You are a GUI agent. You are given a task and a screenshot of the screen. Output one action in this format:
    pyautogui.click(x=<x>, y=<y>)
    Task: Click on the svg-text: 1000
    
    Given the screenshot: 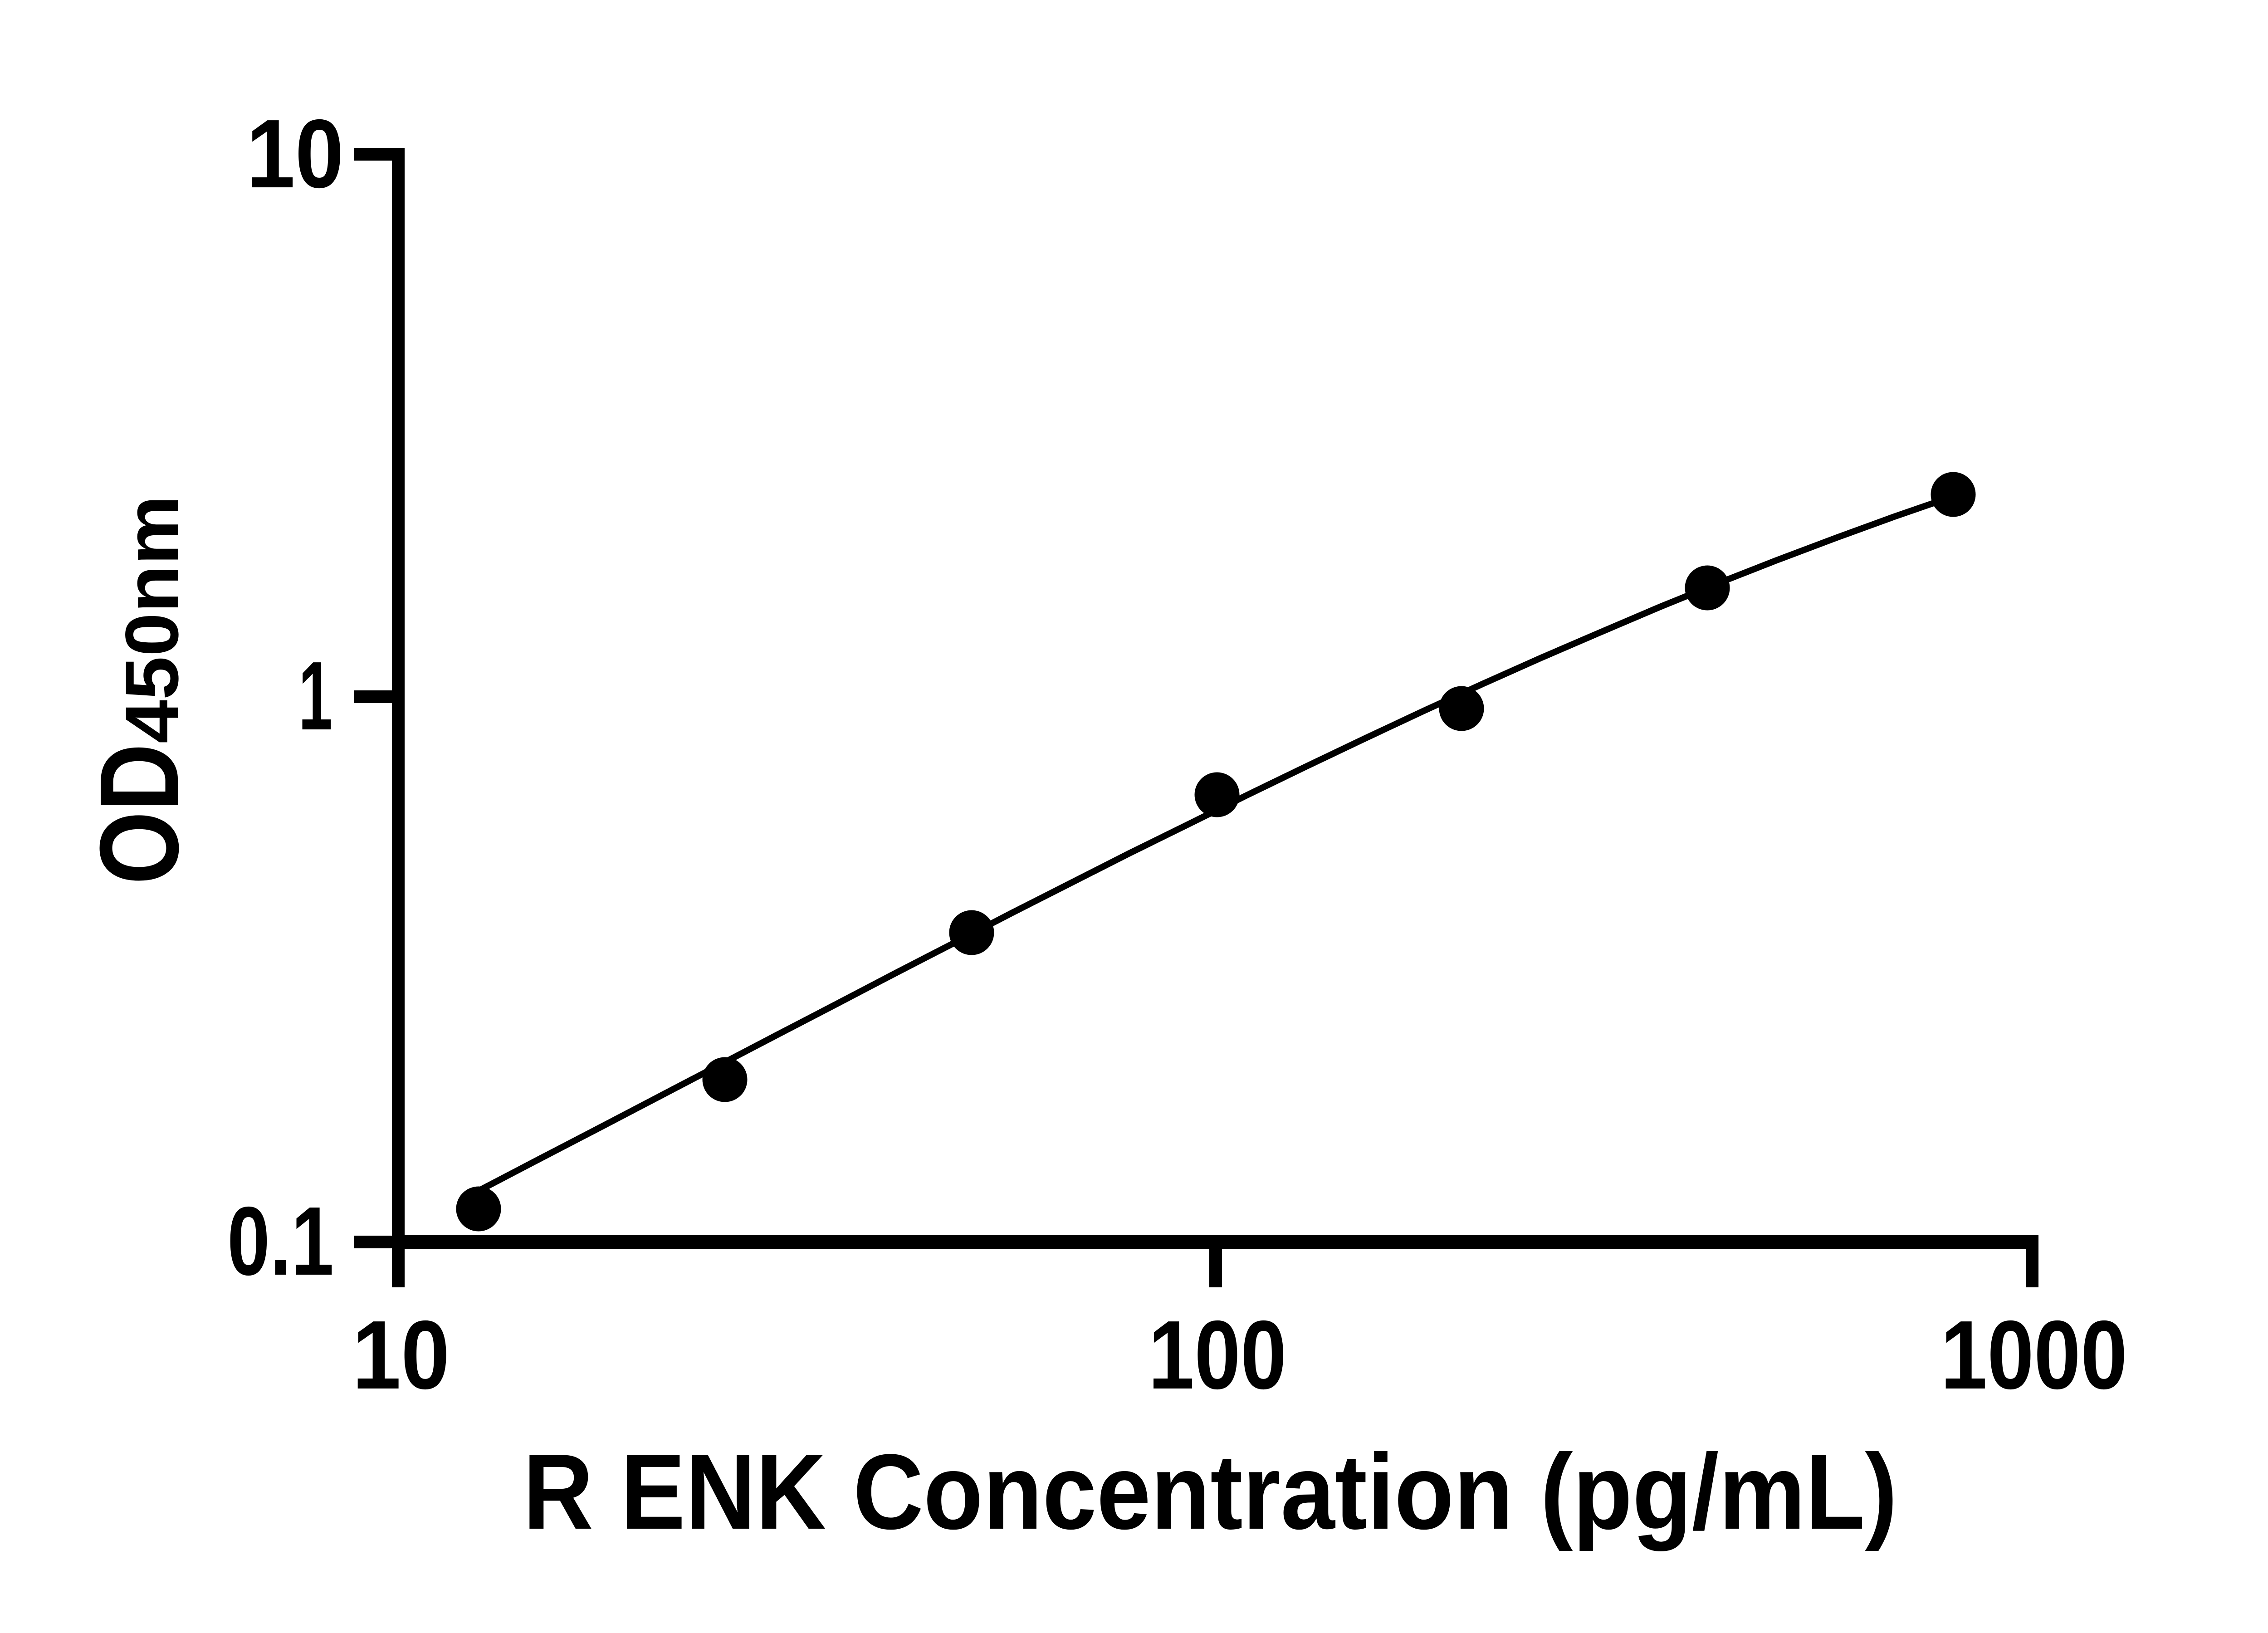 What is the action you would take?
    pyautogui.click(x=2034, y=1354)
    